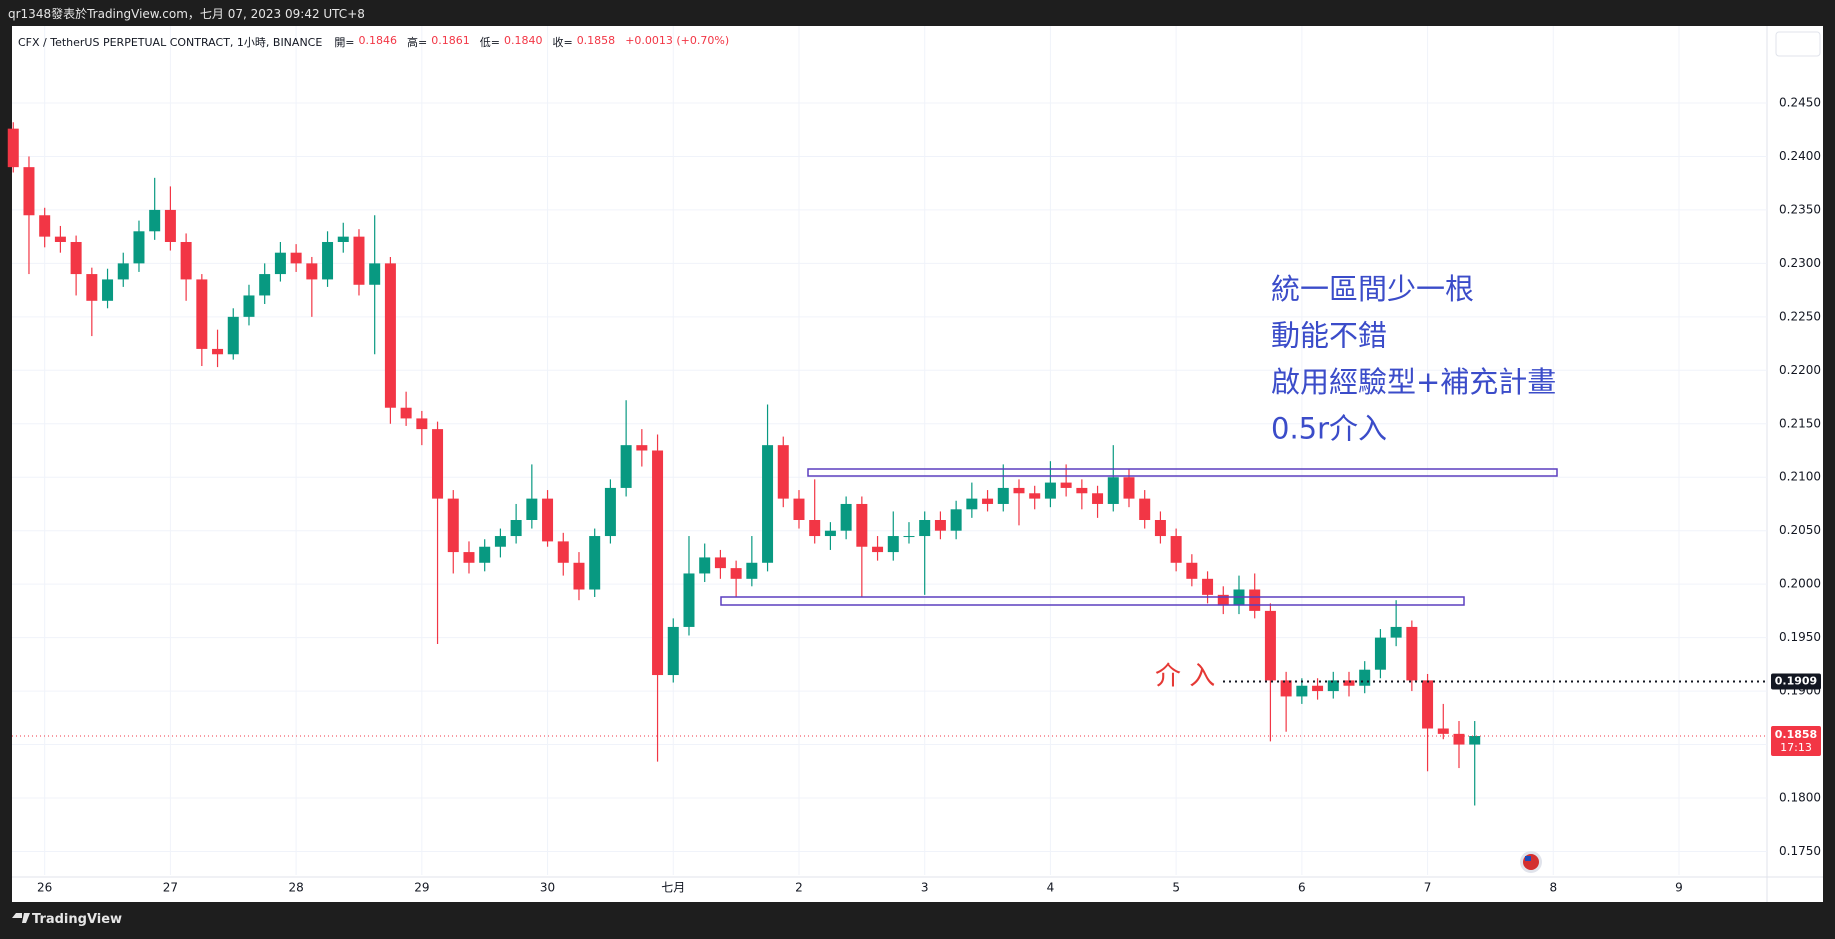  What do you see at coordinates (596, 40) in the screenshot?
I see `close-value: 0.1858` at bounding box center [596, 40].